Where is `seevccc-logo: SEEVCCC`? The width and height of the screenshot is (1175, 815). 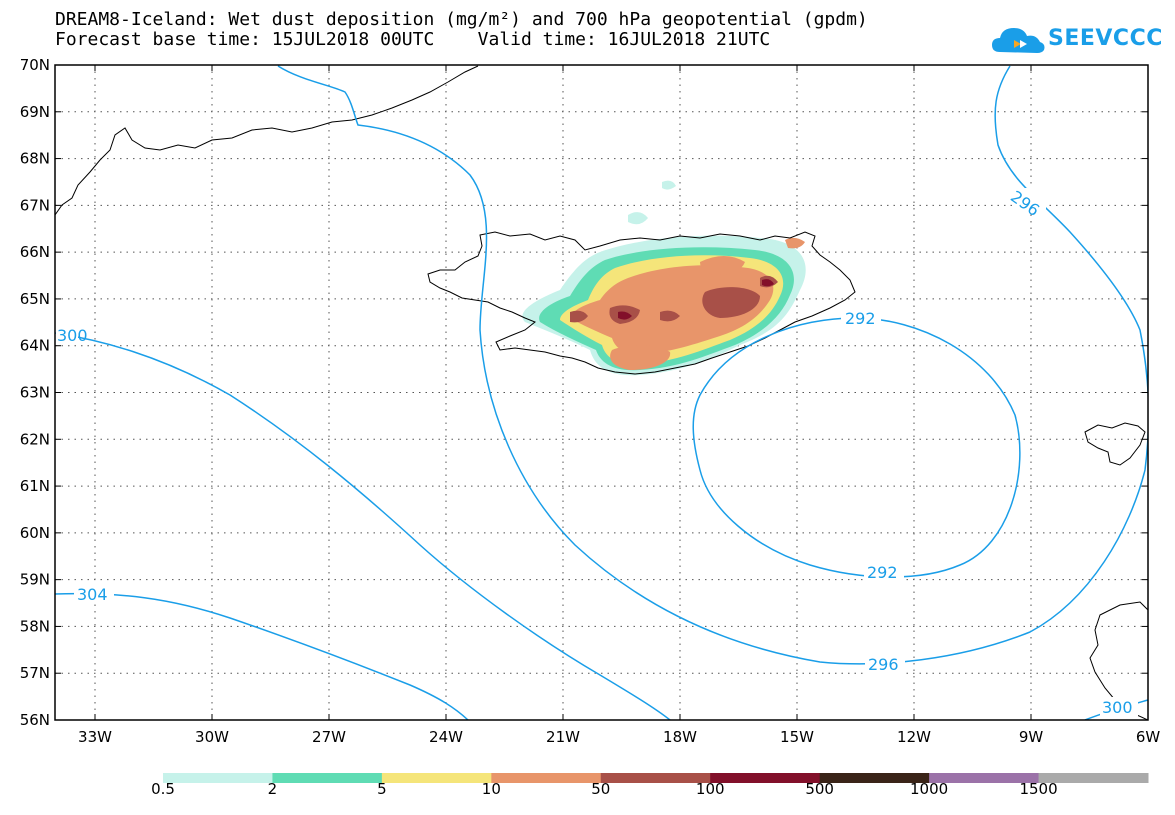
seevccc-logo: SEEVCCC is located at coordinates (1076, 40).